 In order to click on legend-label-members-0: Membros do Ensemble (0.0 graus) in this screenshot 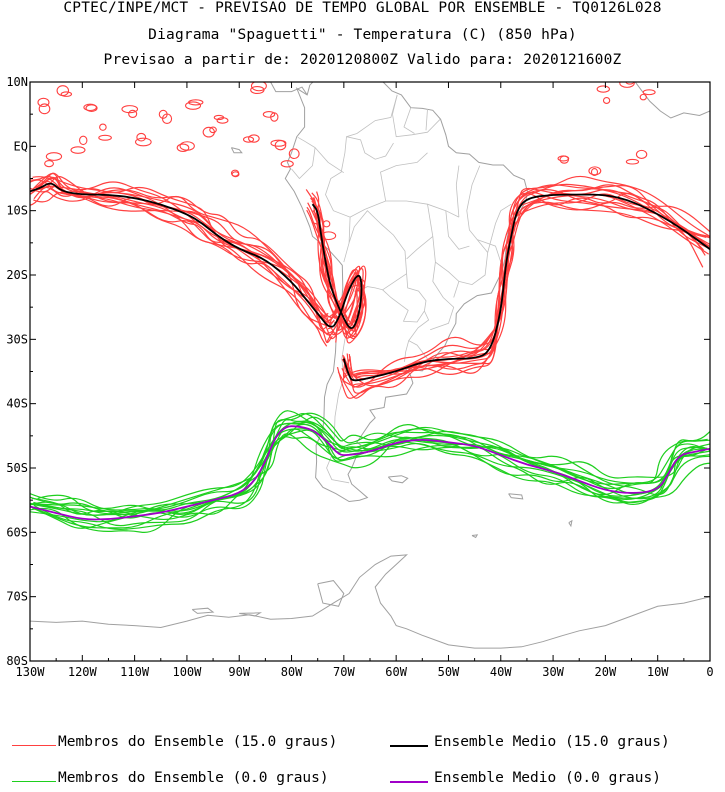, I will do `click(193, 778)`.